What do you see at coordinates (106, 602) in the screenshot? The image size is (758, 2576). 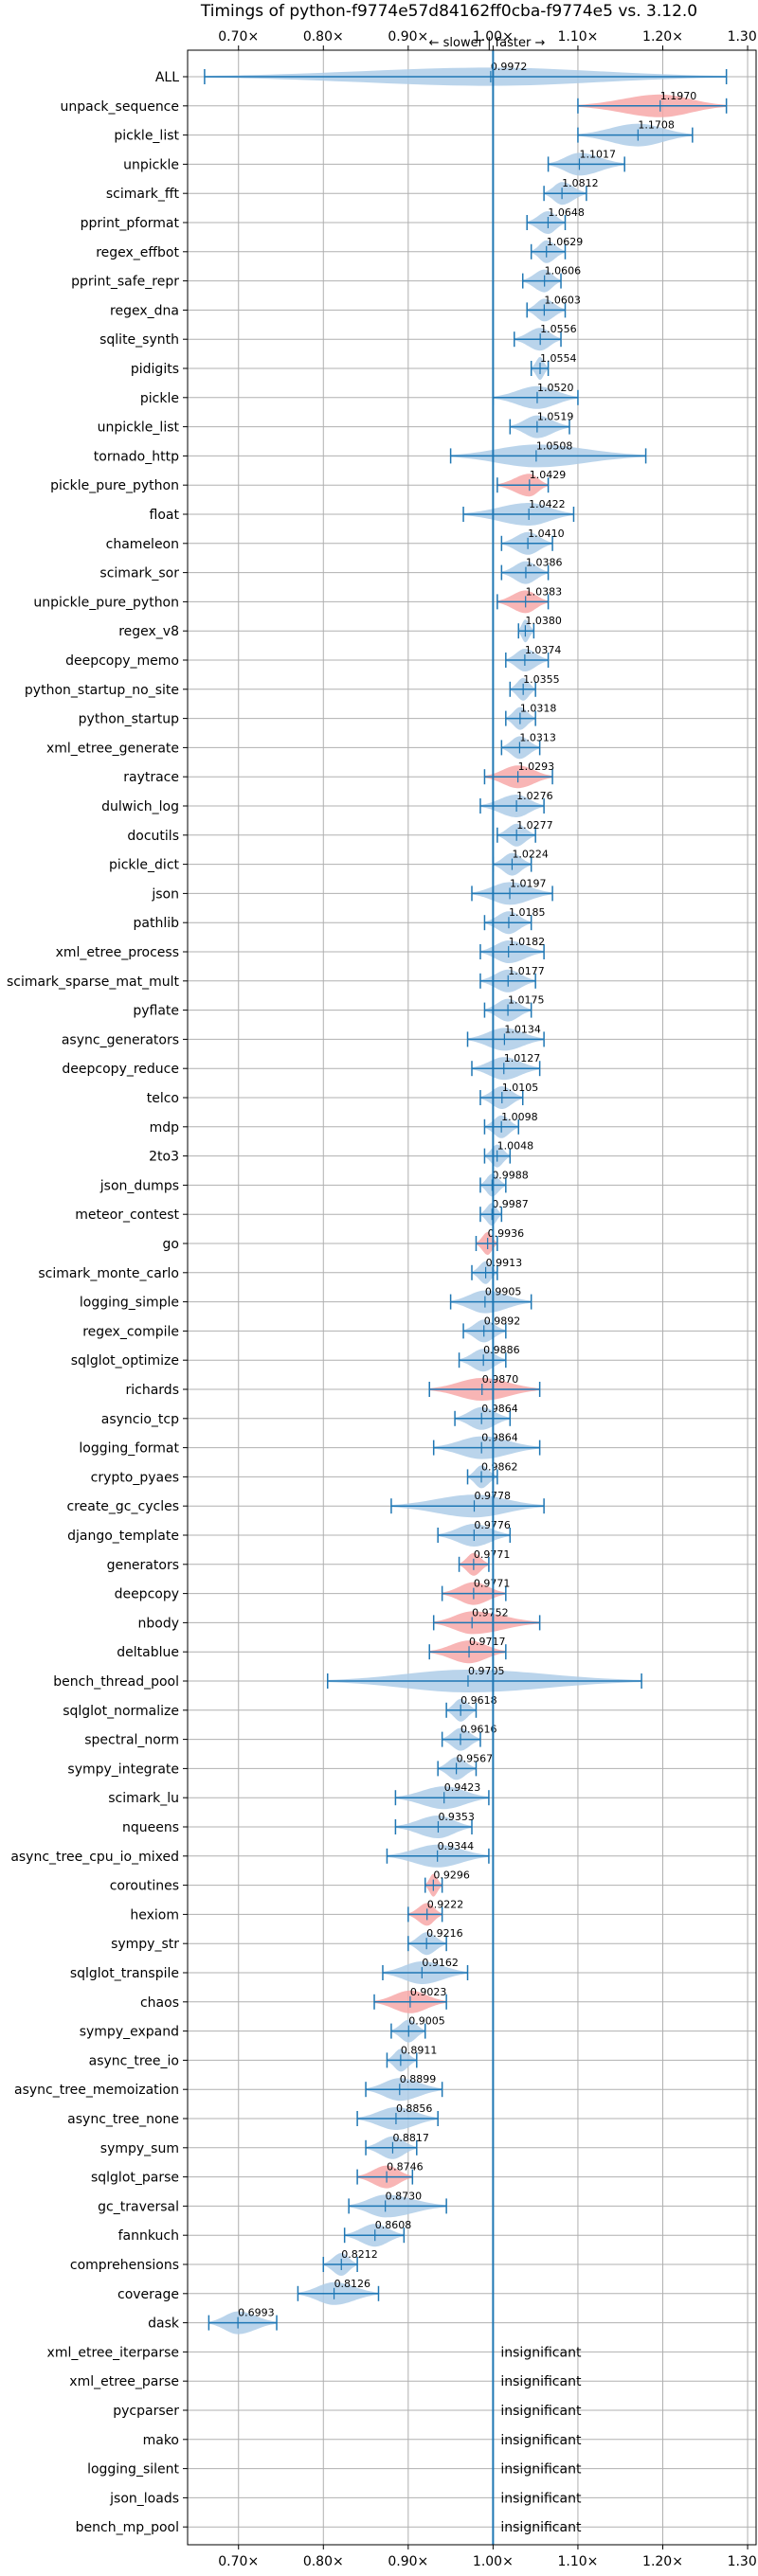 I see `row-label: unpickle_pure_python` at bounding box center [106, 602].